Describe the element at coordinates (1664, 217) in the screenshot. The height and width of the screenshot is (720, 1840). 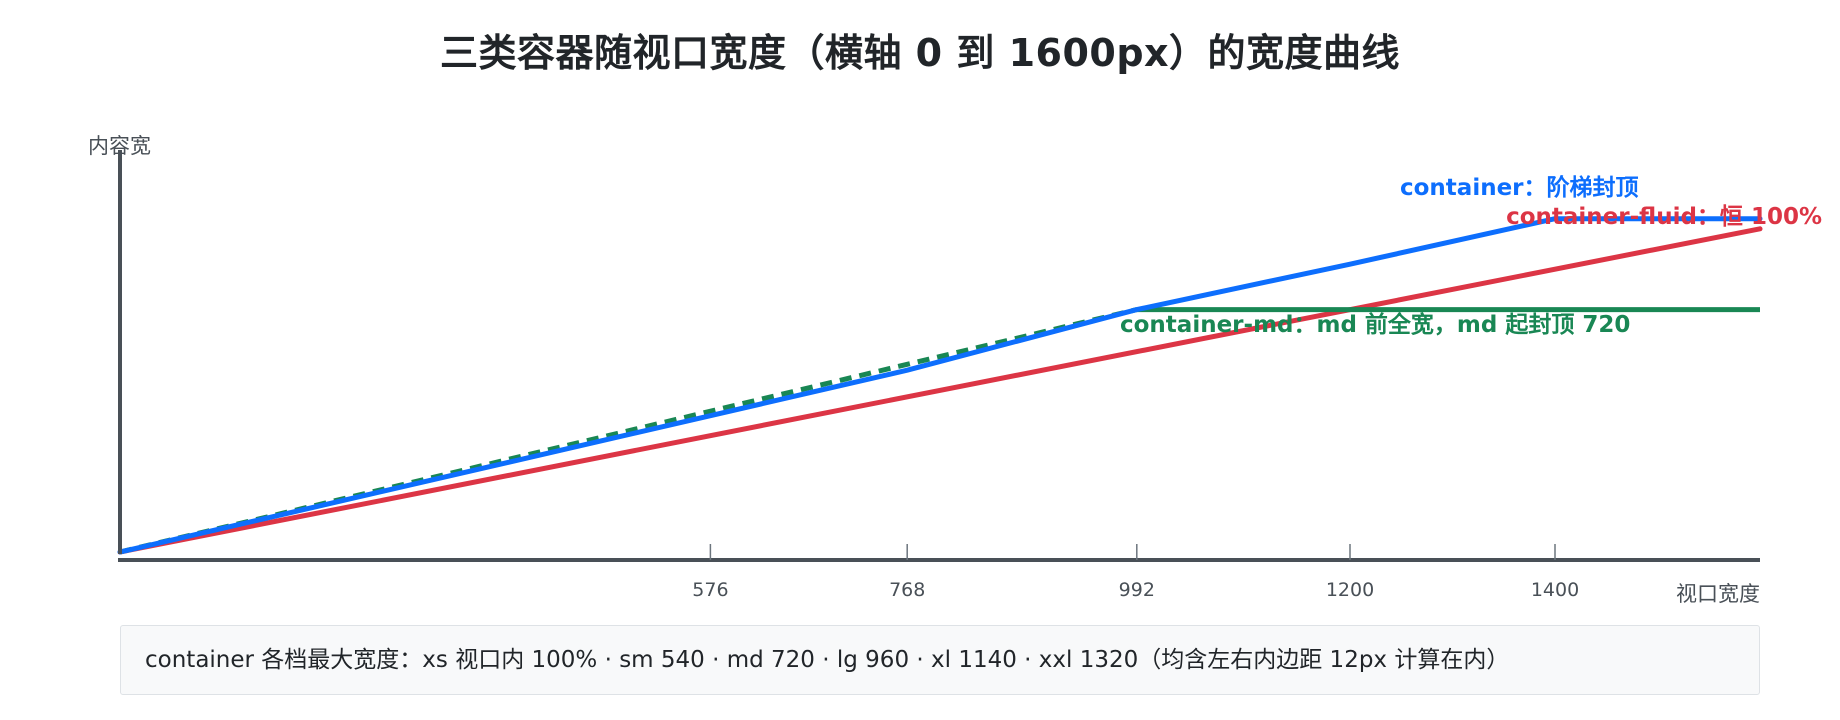
I see `container-fluid-label: container-fluid：恒 100%` at that location.